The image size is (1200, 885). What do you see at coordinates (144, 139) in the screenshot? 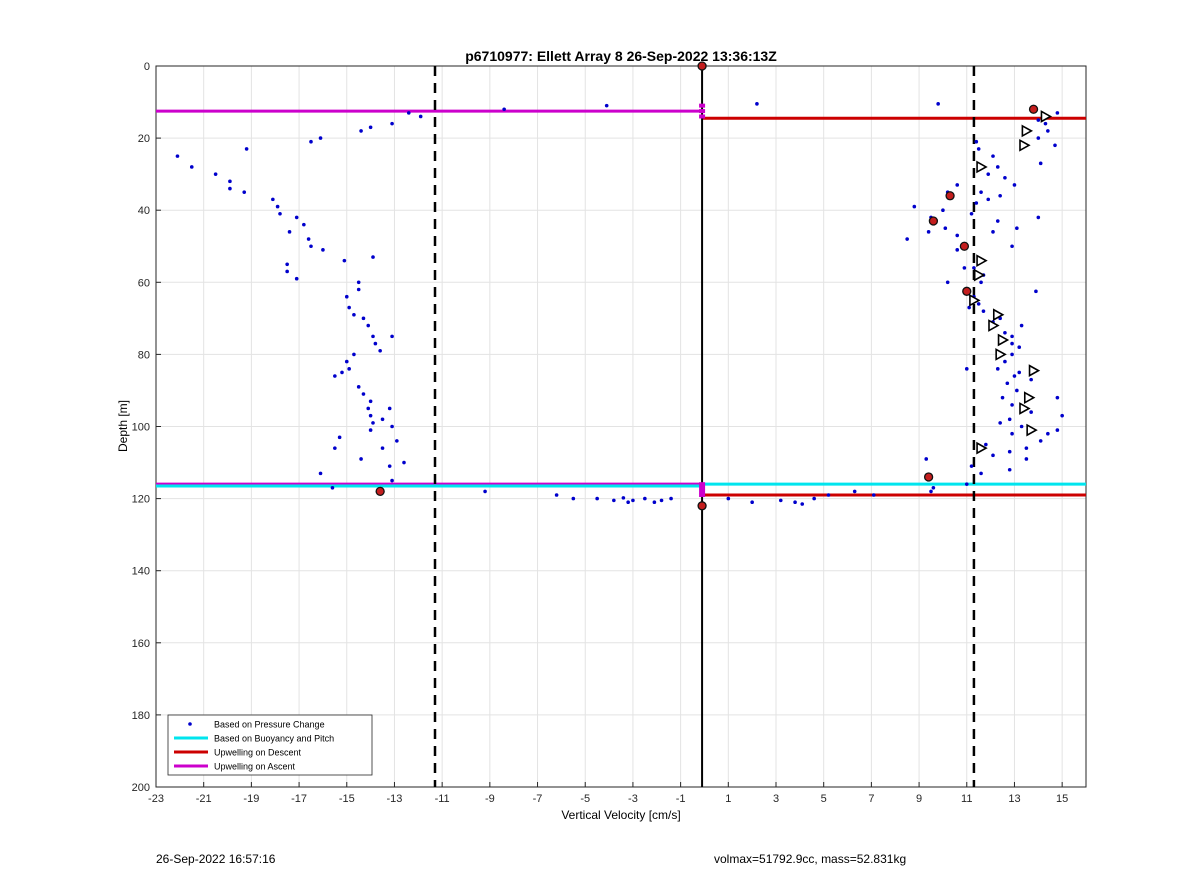
I see `y-tick-label: 20` at bounding box center [144, 139].